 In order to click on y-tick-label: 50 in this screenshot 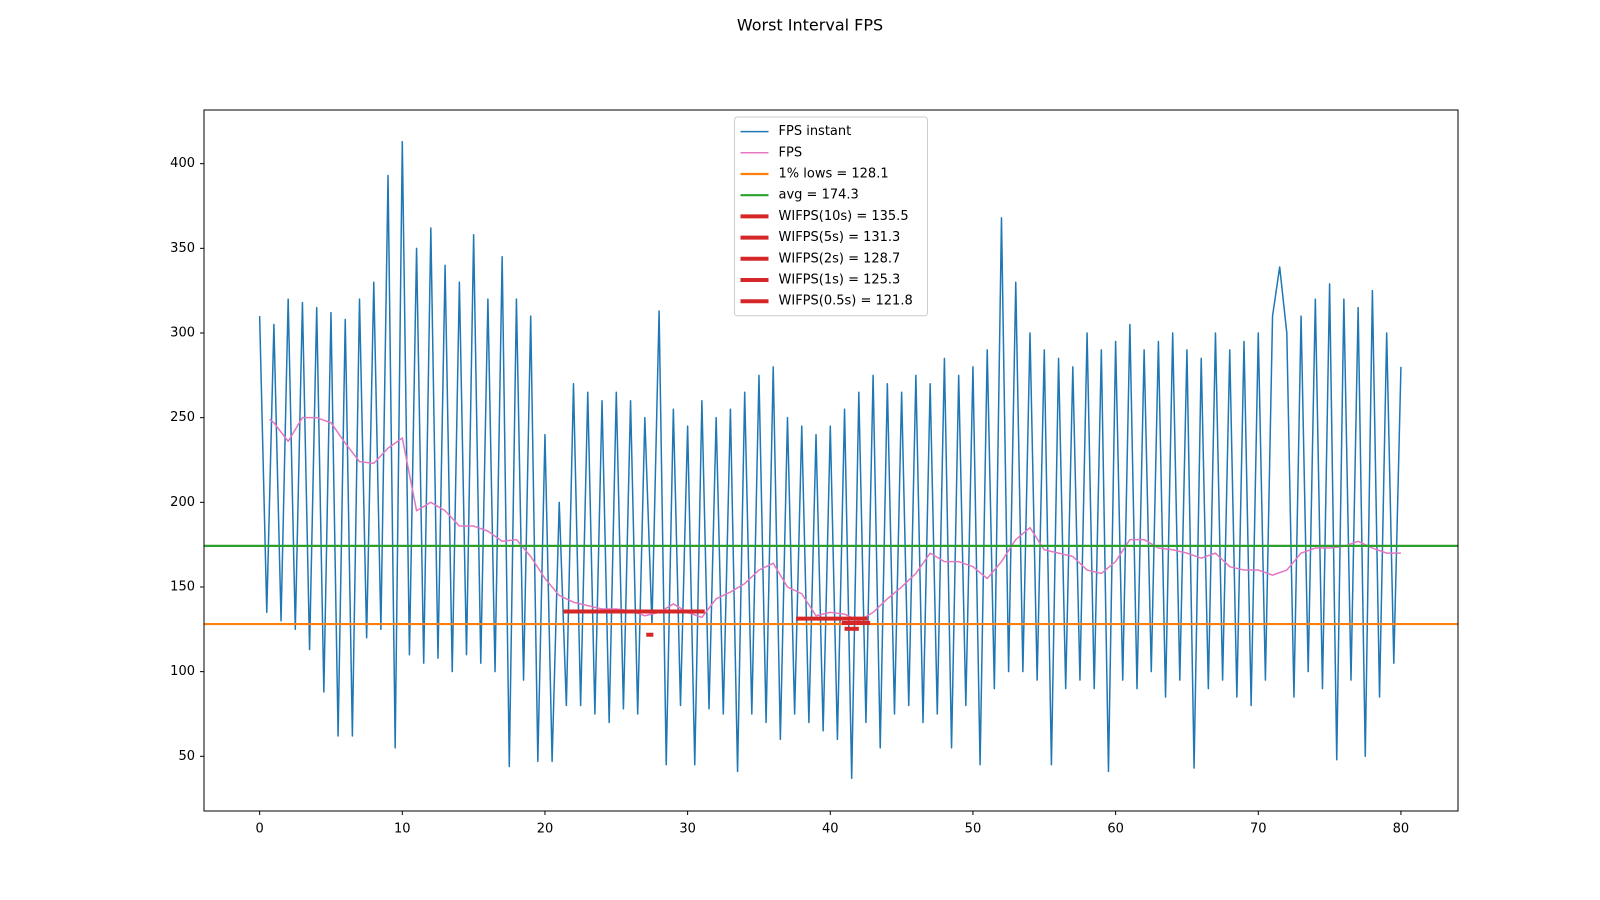, I will do `click(186, 756)`.